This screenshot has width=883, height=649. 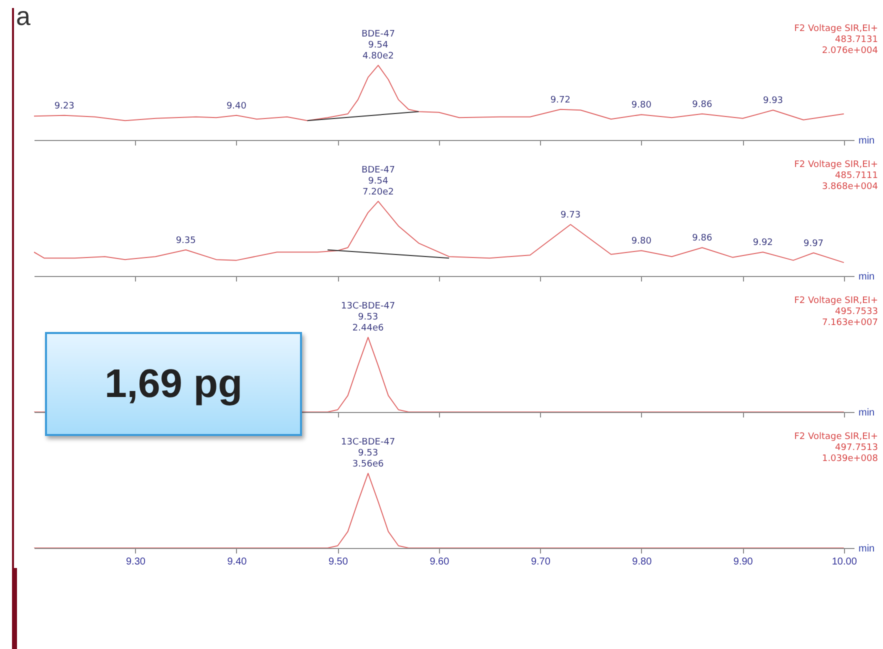 I want to click on annotation: 9.73, so click(x=570, y=215).